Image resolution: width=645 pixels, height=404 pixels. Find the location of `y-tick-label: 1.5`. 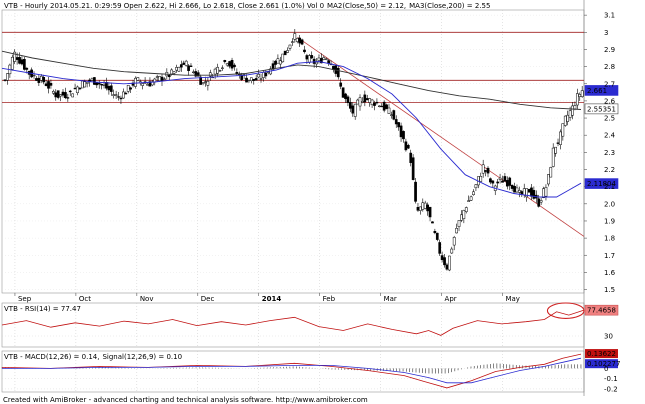

y-tick-label: 1.5 is located at coordinates (609, 290).